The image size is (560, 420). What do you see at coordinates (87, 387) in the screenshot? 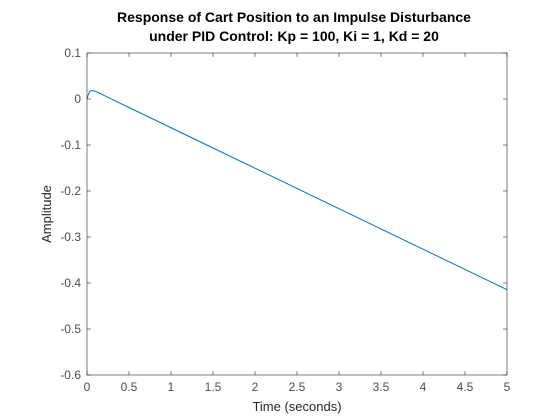
I see `x-tick-label: 0` at bounding box center [87, 387].